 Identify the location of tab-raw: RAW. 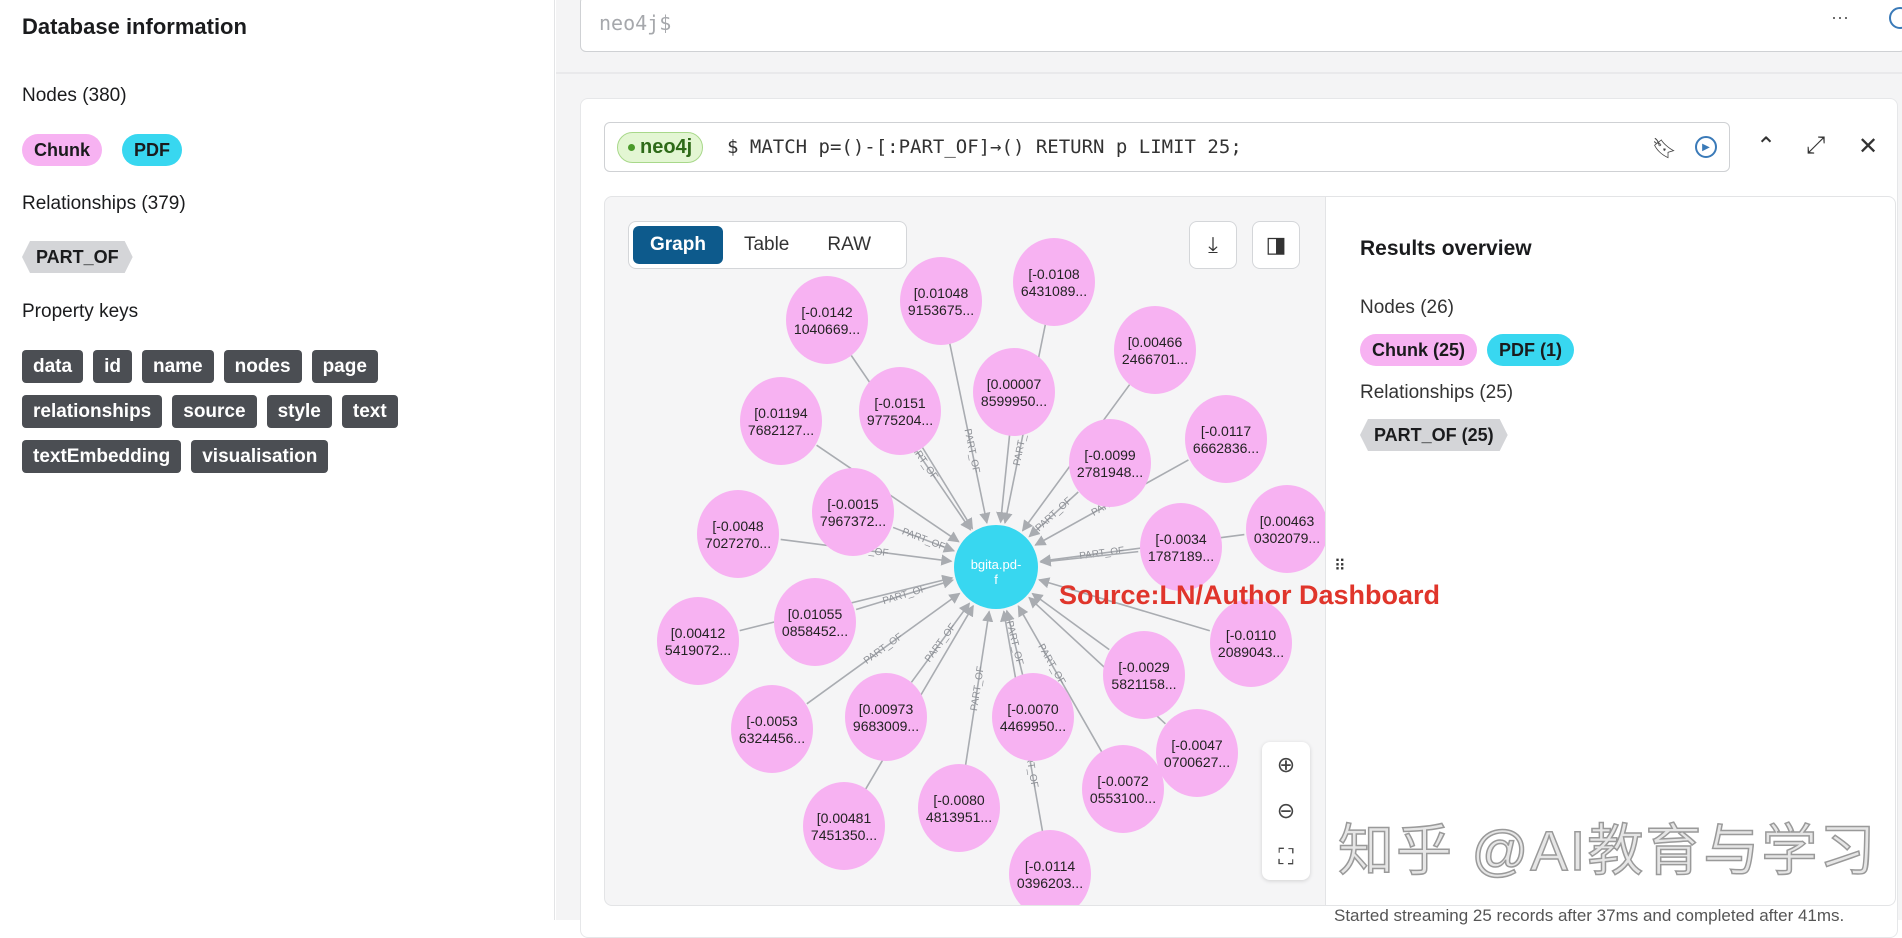
(849, 244).